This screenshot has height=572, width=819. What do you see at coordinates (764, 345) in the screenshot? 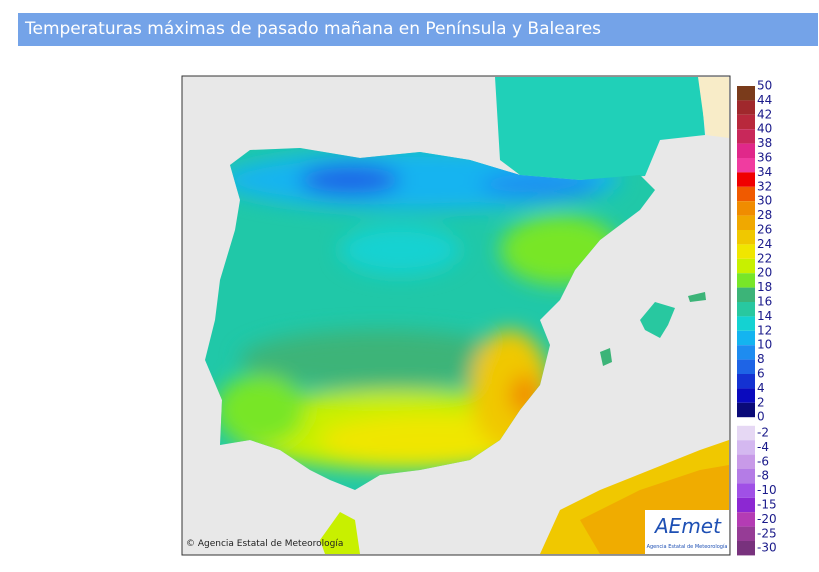
I see `legend-label: 10` at bounding box center [764, 345].